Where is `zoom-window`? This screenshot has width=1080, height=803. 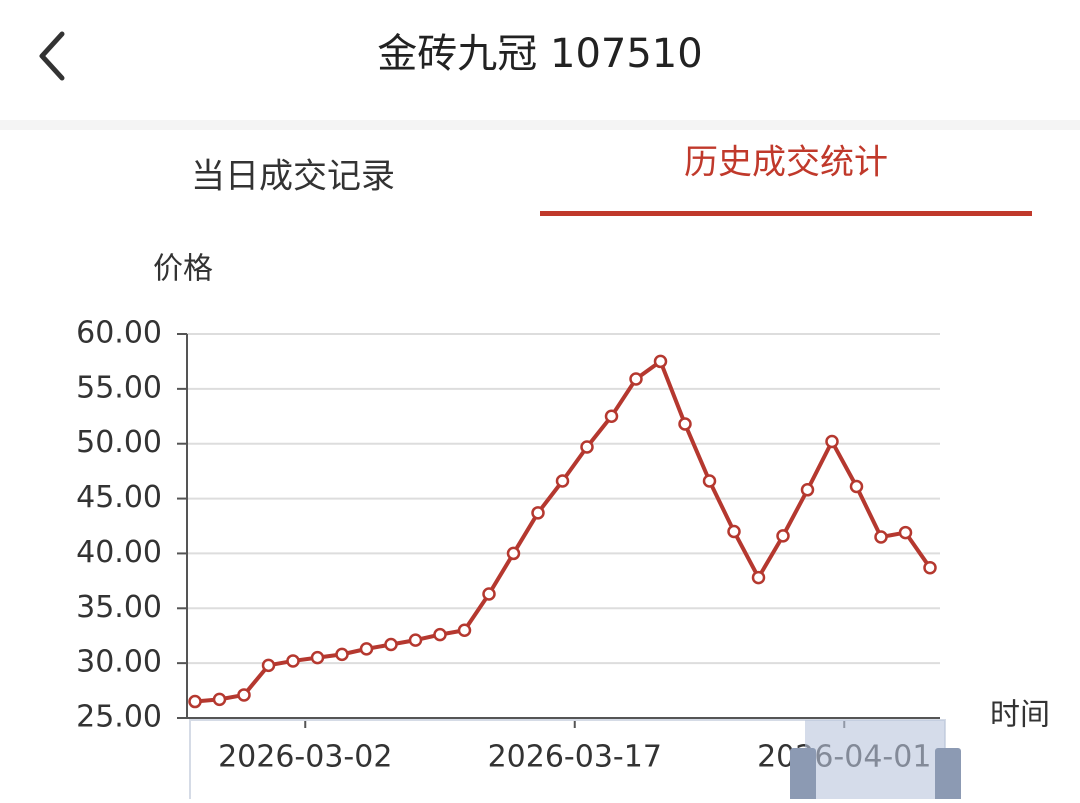 zoom-window is located at coordinates (875, 761).